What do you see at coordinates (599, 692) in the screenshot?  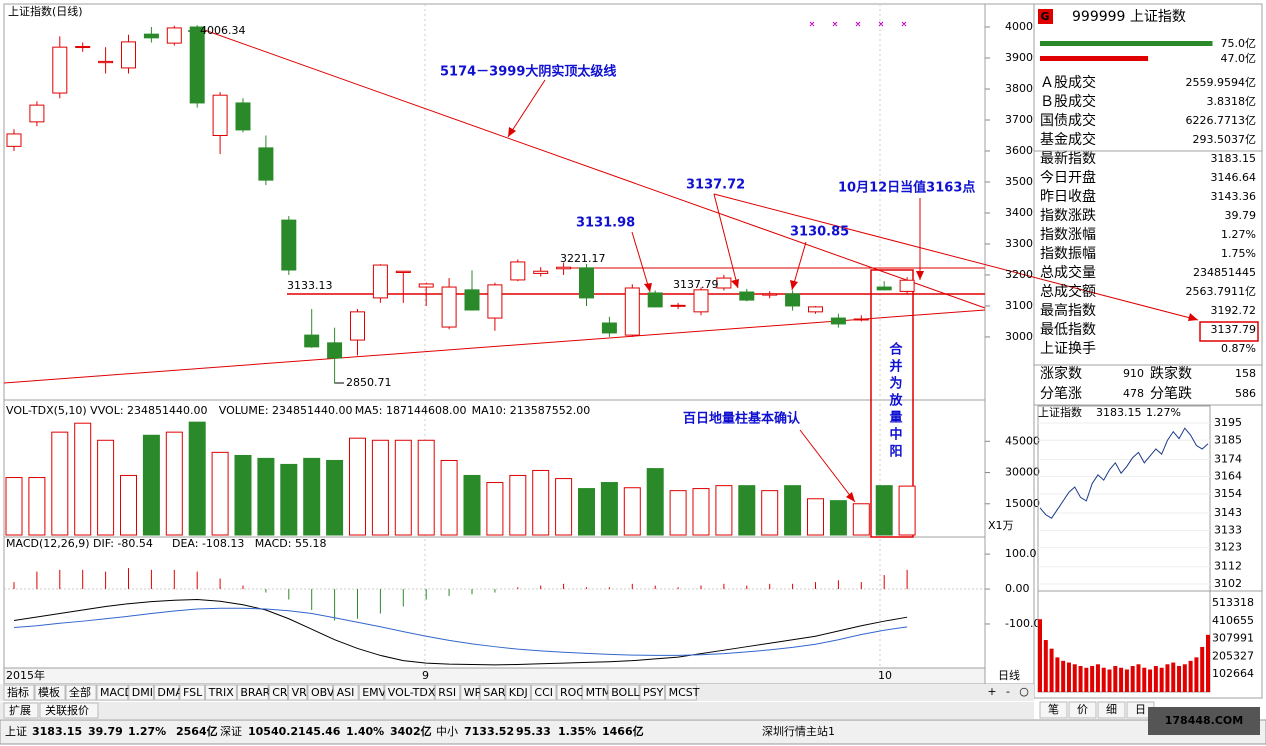 I see `tab: MTM` at bounding box center [599, 692].